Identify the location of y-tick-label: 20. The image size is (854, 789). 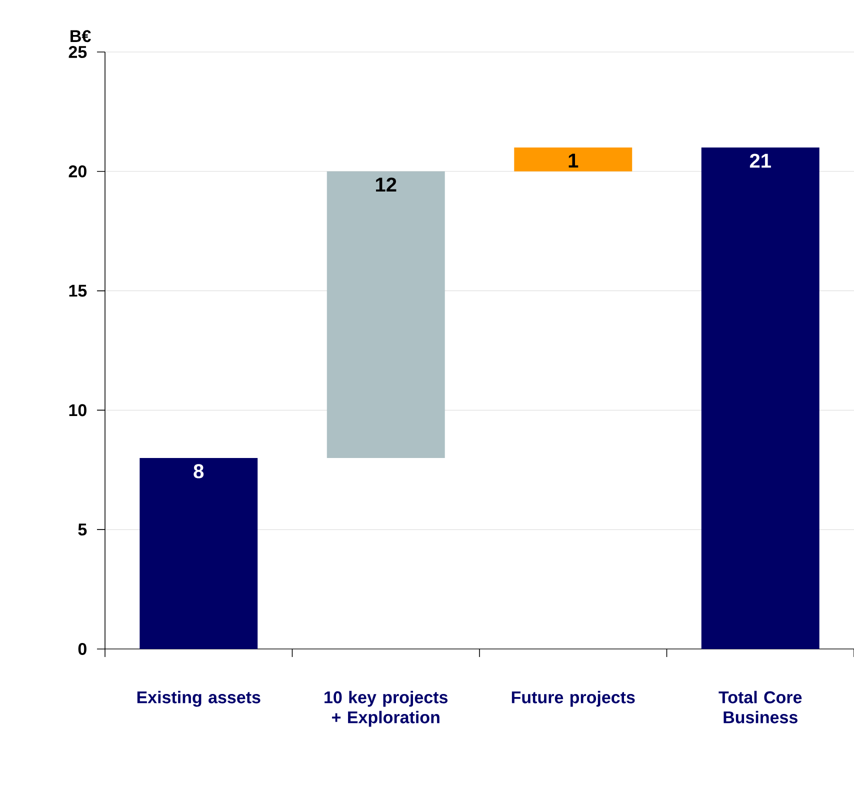
(77, 171).